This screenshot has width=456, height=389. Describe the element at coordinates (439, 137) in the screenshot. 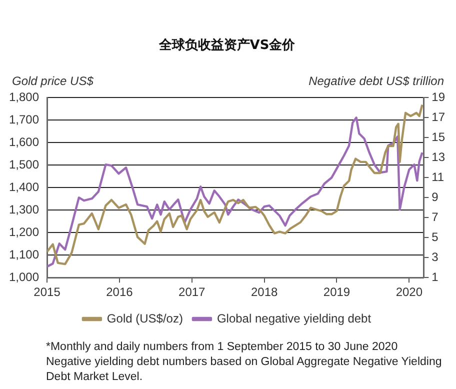

I see `y2-tick-label: 15` at that location.